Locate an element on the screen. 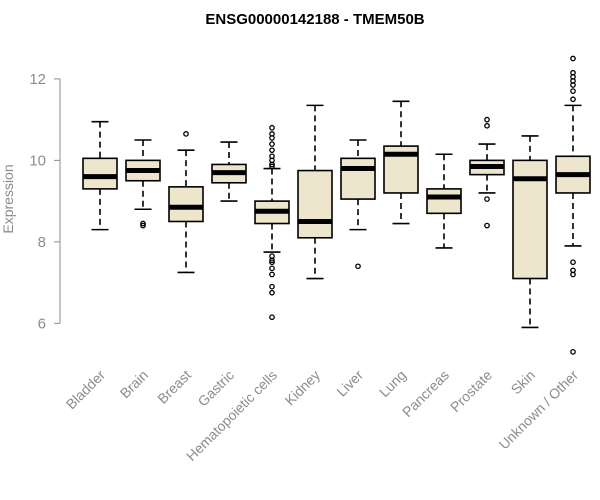  y-tick-label: 12 is located at coordinates (37, 79).